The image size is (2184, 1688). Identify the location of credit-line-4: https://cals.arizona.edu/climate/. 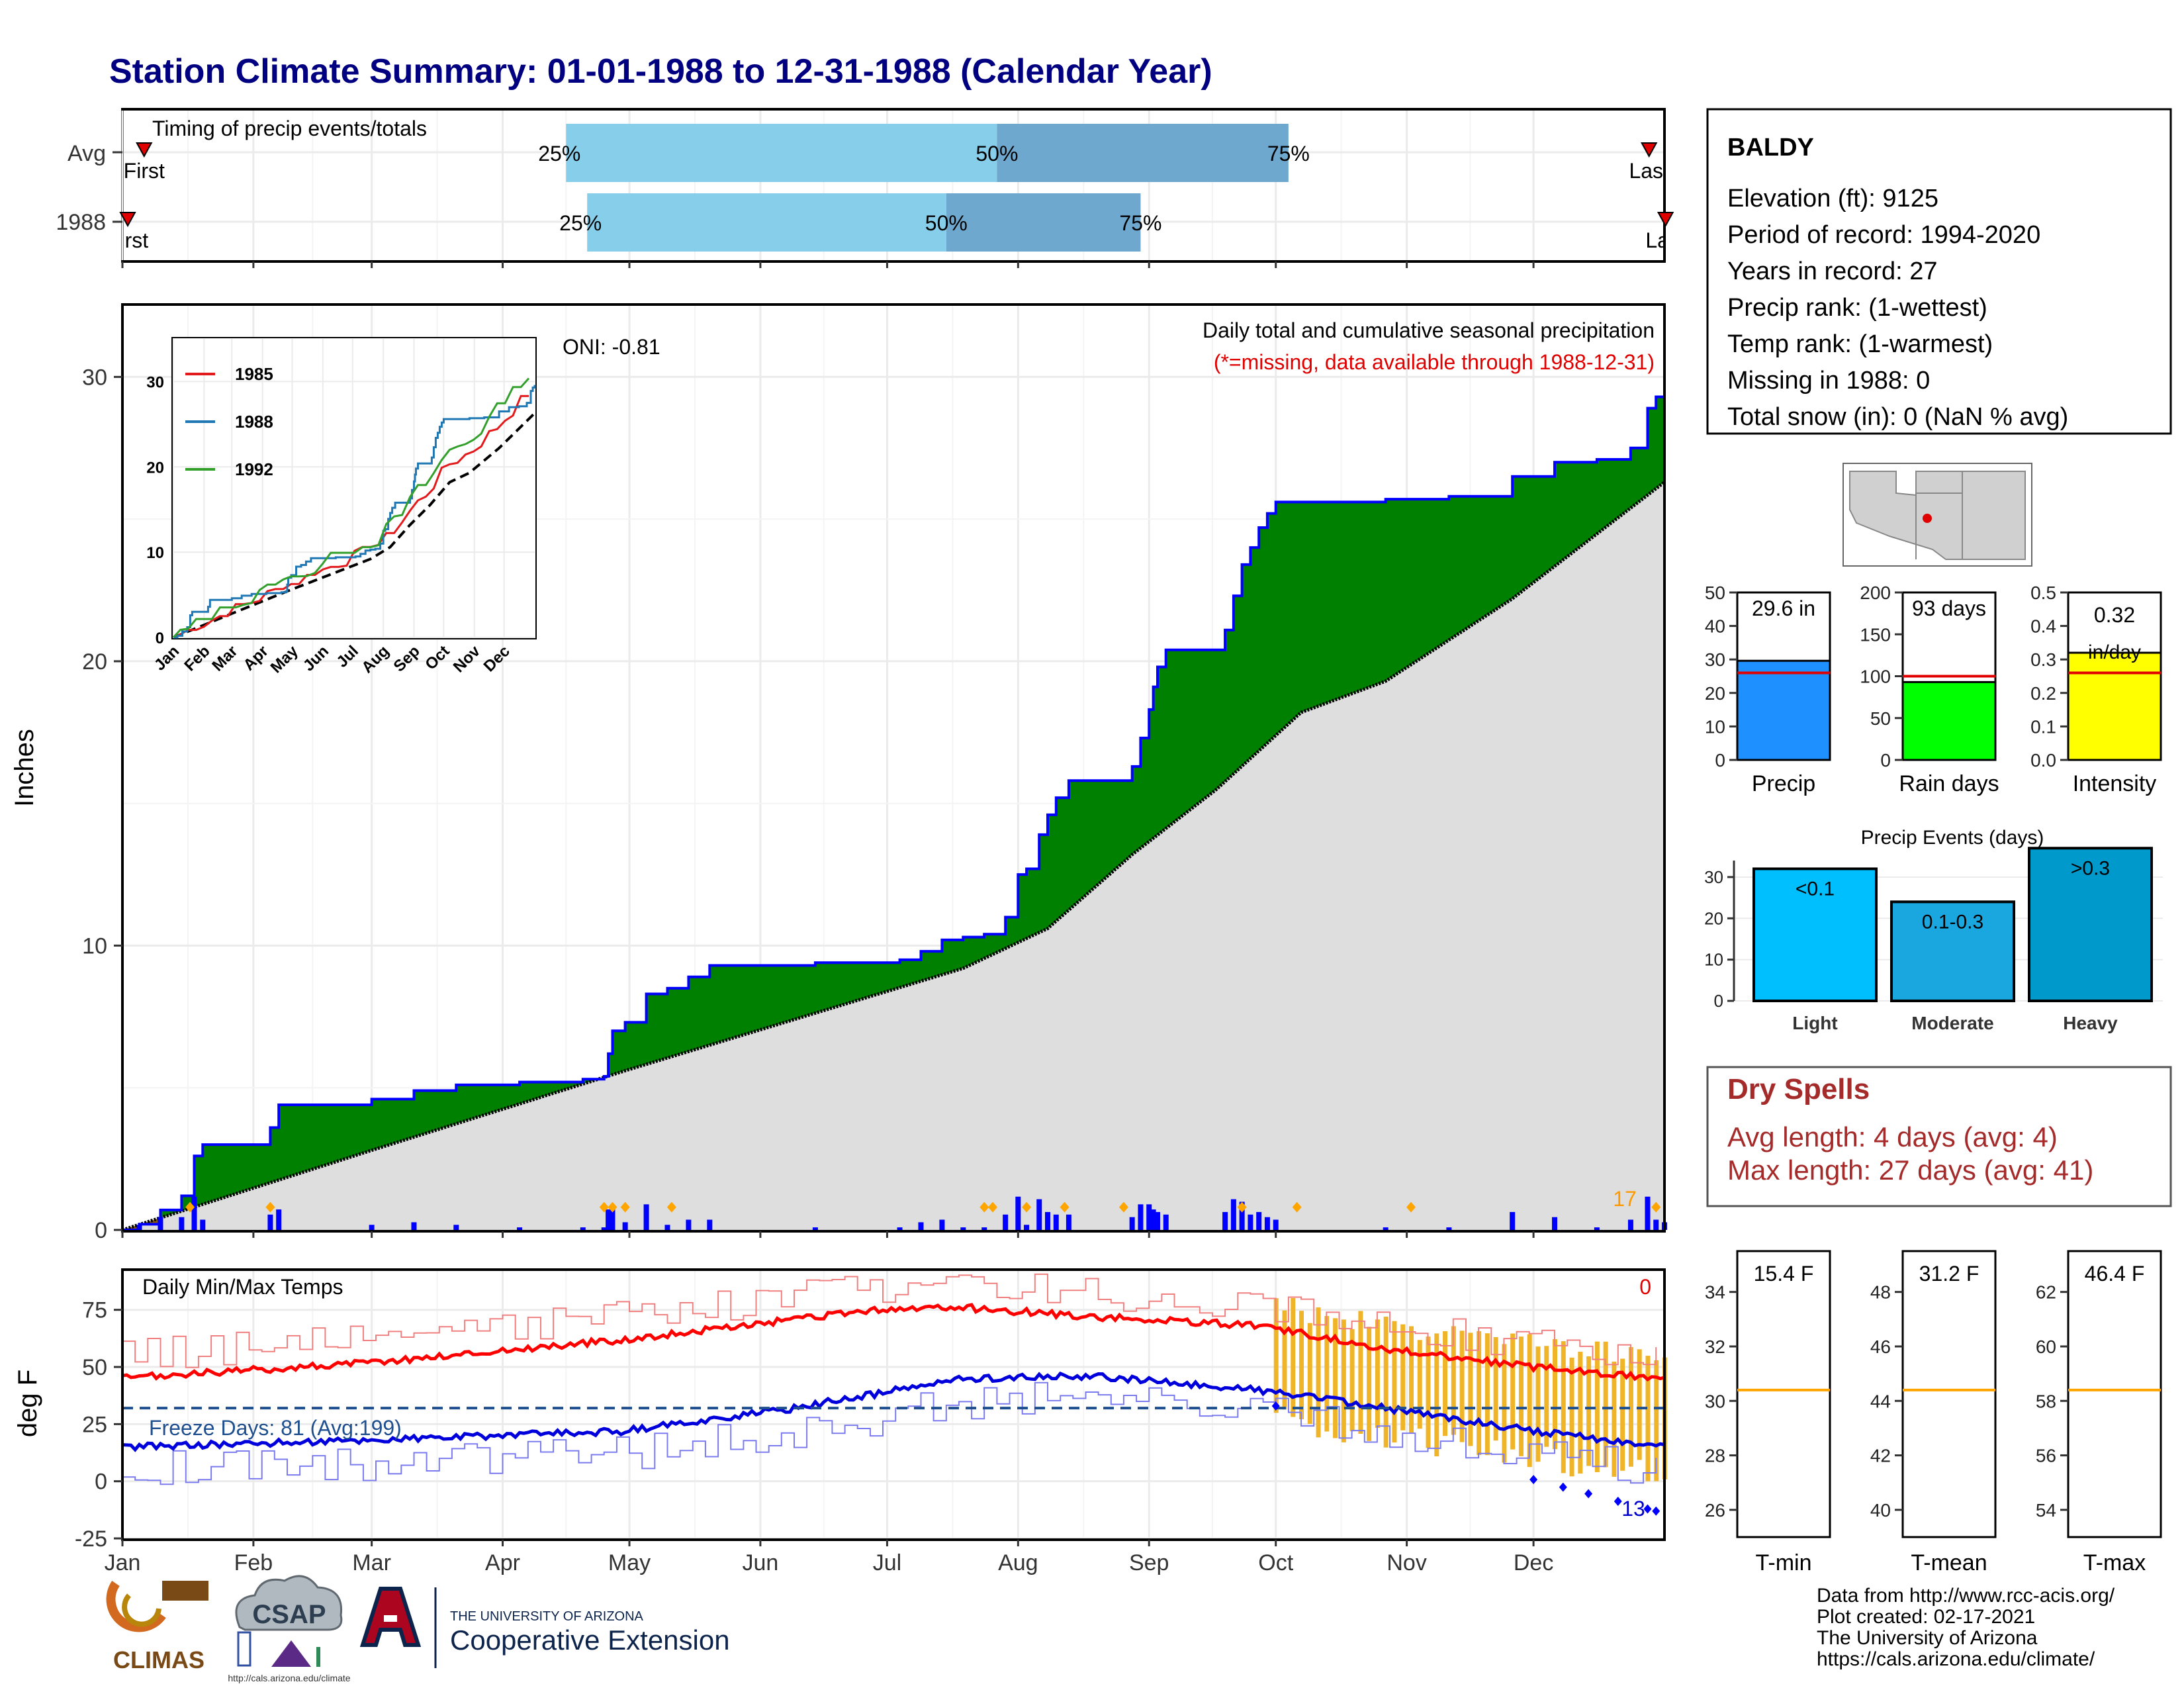
(1956, 1659).